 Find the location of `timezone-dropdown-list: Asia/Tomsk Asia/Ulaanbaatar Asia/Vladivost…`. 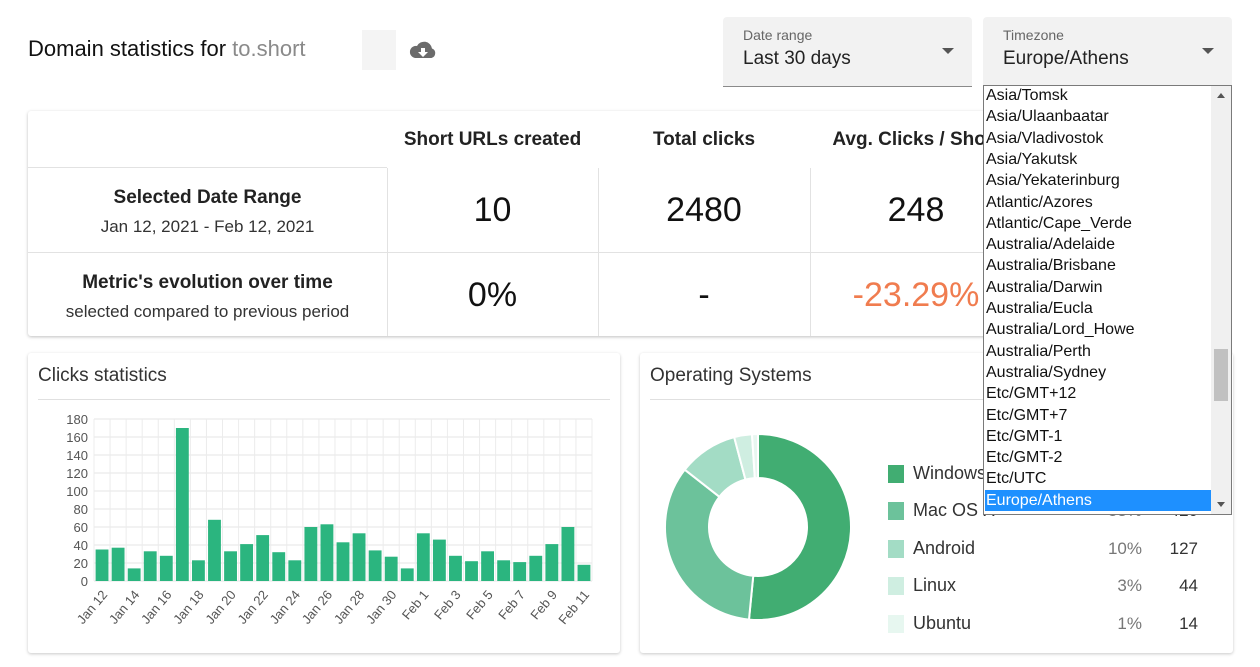

timezone-dropdown-list: Asia/Tomsk Asia/Ulaanbaatar Asia/Vladivost… is located at coordinates (1107, 300).